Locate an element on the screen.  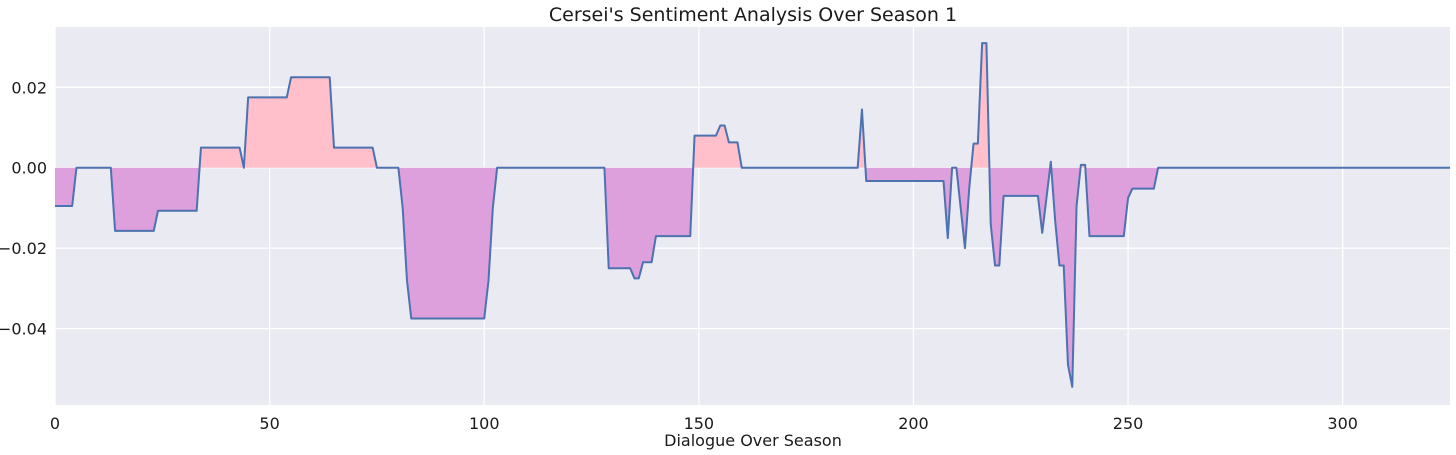
y-tick-label: 0.02 is located at coordinates (29, 87).